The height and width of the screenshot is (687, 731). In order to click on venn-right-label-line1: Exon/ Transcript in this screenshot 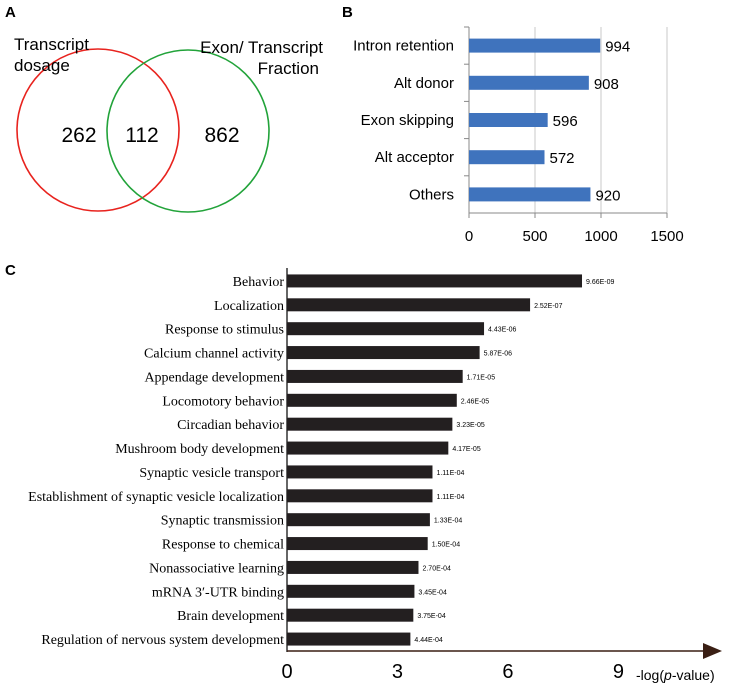, I will do `click(261, 47)`.